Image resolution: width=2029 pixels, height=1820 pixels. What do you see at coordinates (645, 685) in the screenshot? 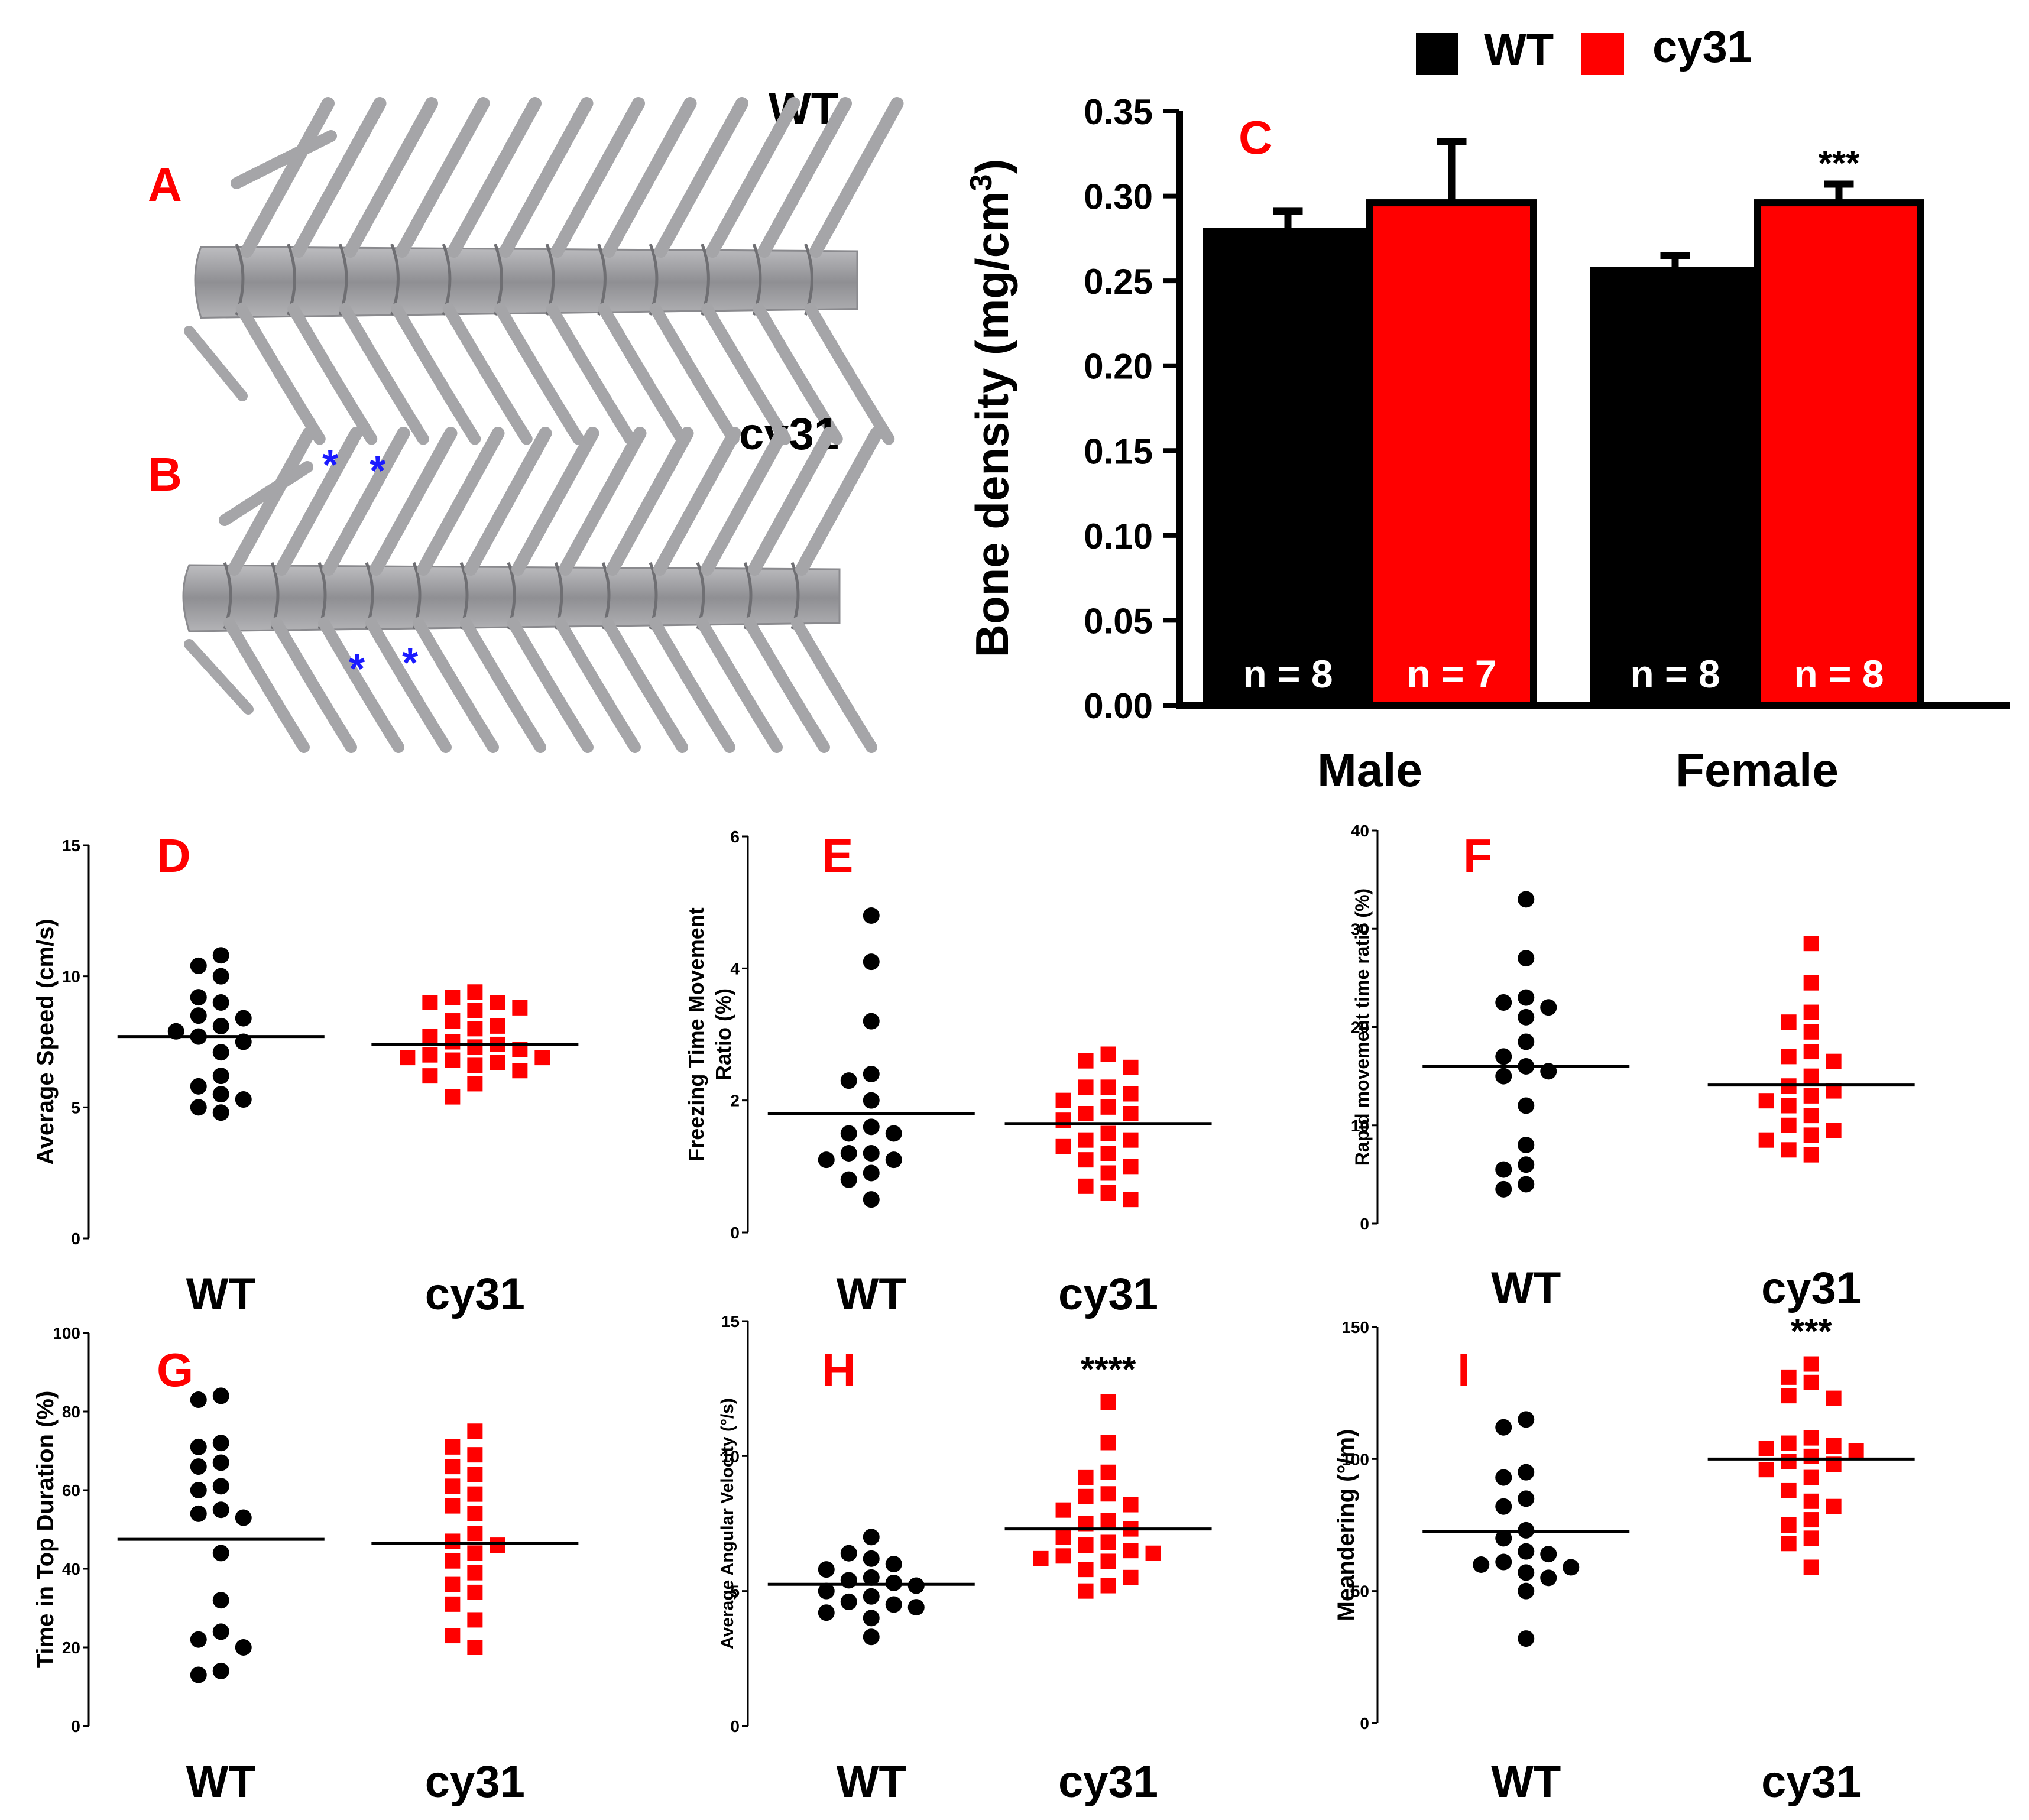
I see `ventral-rib` at bounding box center [645, 685].